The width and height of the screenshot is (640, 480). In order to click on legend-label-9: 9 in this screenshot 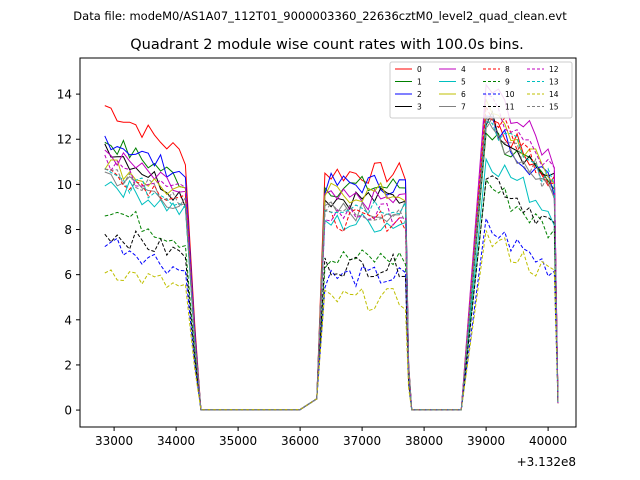, I will do `click(507, 82)`.